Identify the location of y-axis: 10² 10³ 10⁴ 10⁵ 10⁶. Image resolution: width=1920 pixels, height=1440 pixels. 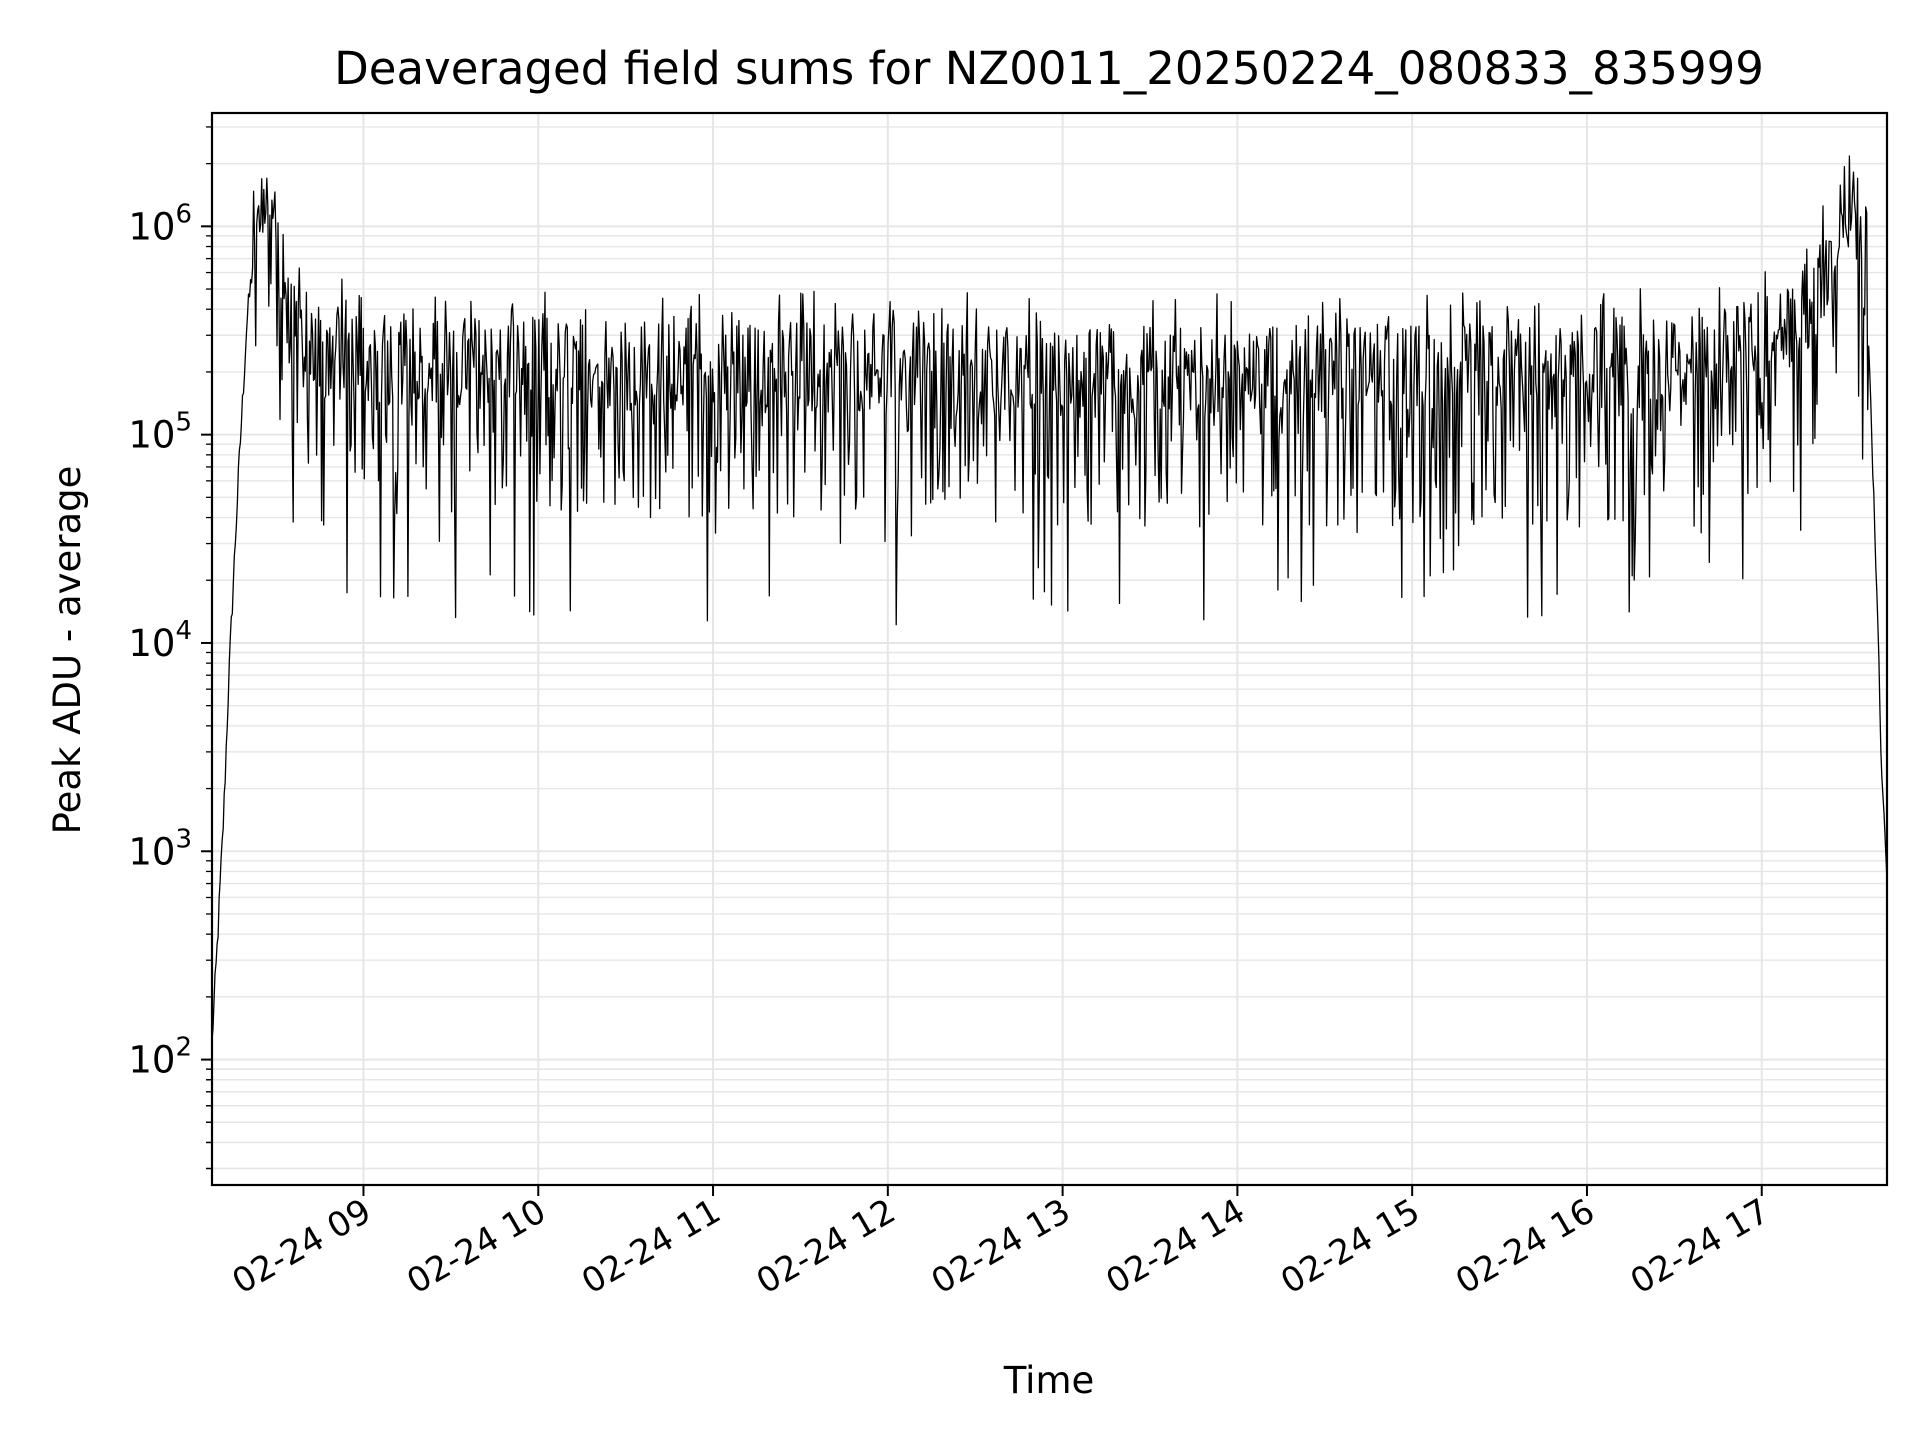
(170, 648).